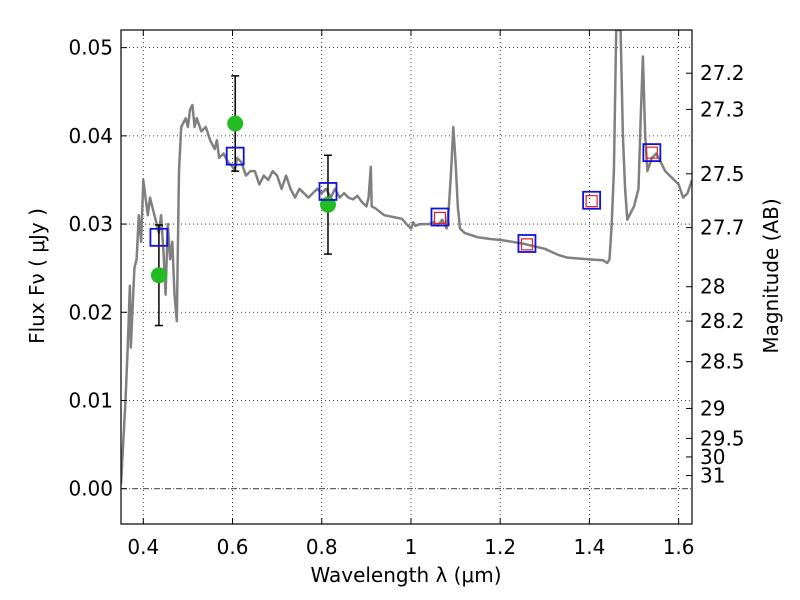 The image size is (800, 600). What do you see at coordinates (722, 174) in the screenshot?
I see `y2-tick-label: 27.5` at bounding box center [722, 174].